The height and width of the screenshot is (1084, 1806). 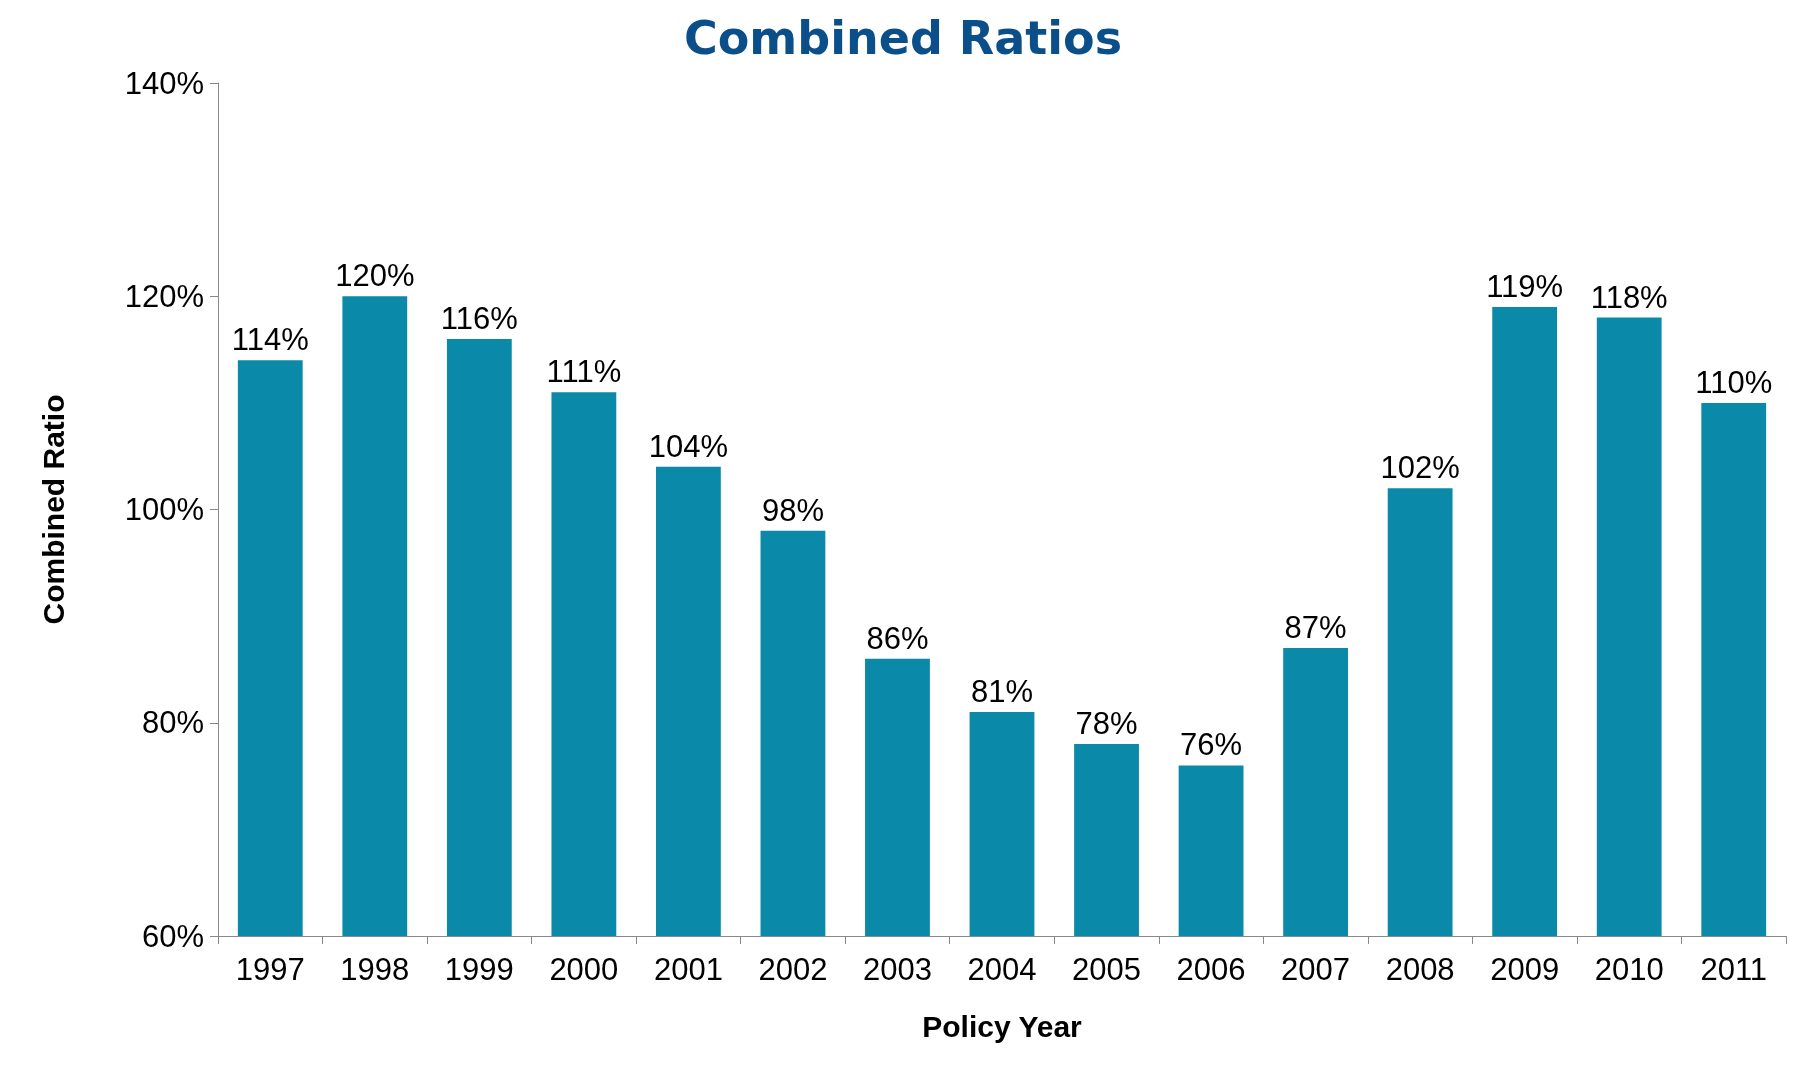 What do you see at coordinates (1734, 382) in the screenshot?
I see `data-label: 110%` at bounding box center [1734, 382].